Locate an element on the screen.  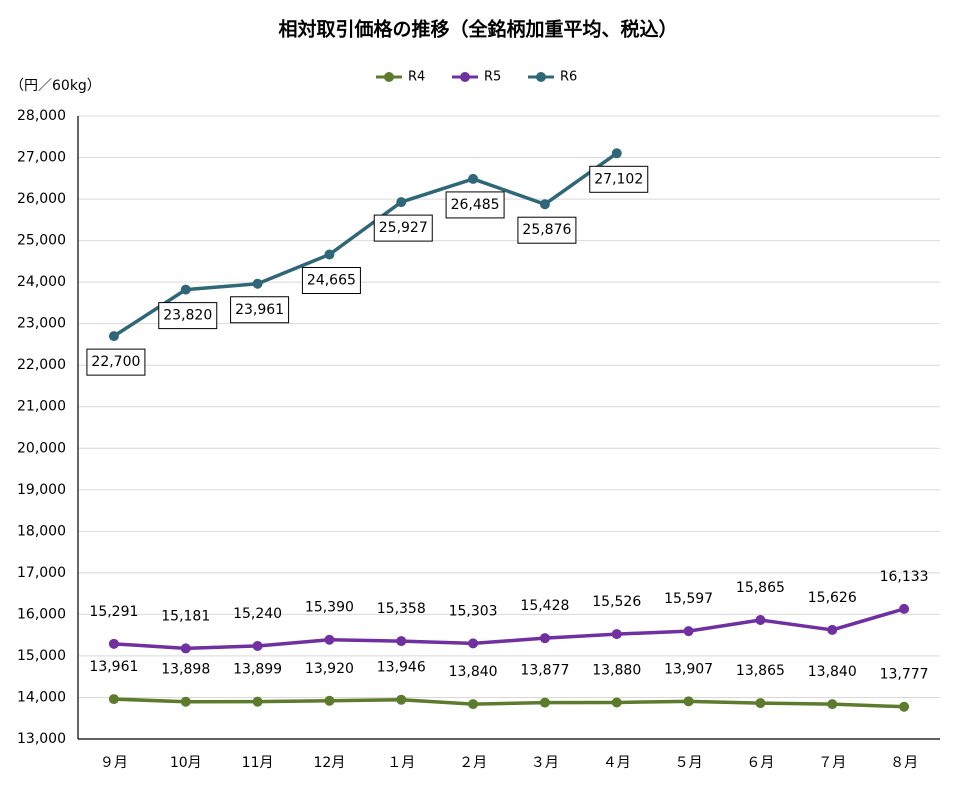
data-label: 25,927 is located at coordinates (403, 228).